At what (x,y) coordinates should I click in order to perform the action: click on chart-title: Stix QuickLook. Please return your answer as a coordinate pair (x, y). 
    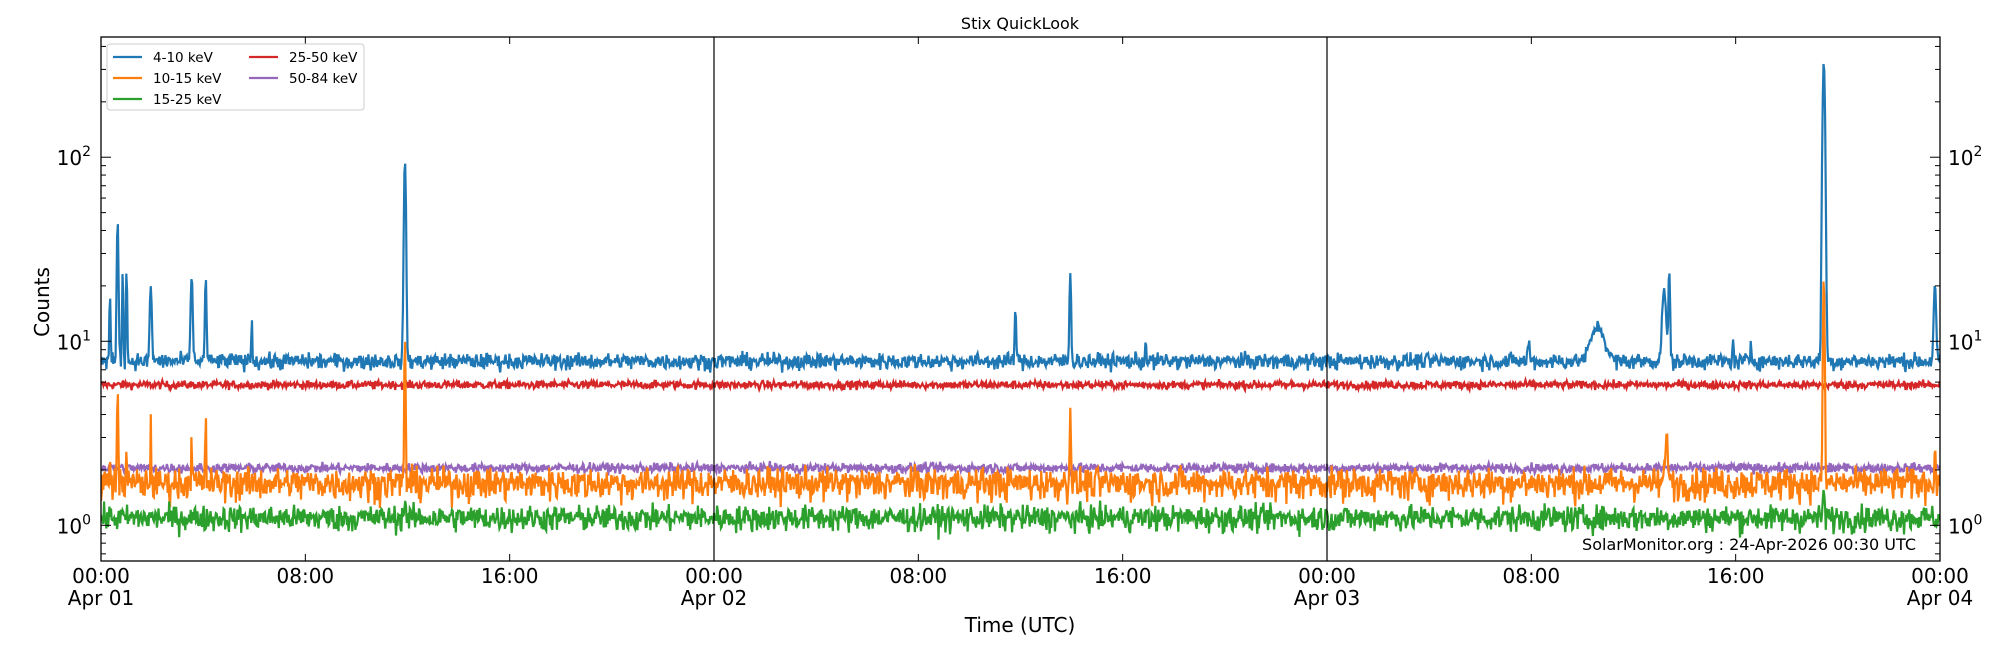
    Looking at the image, I should click on (1020, 23).